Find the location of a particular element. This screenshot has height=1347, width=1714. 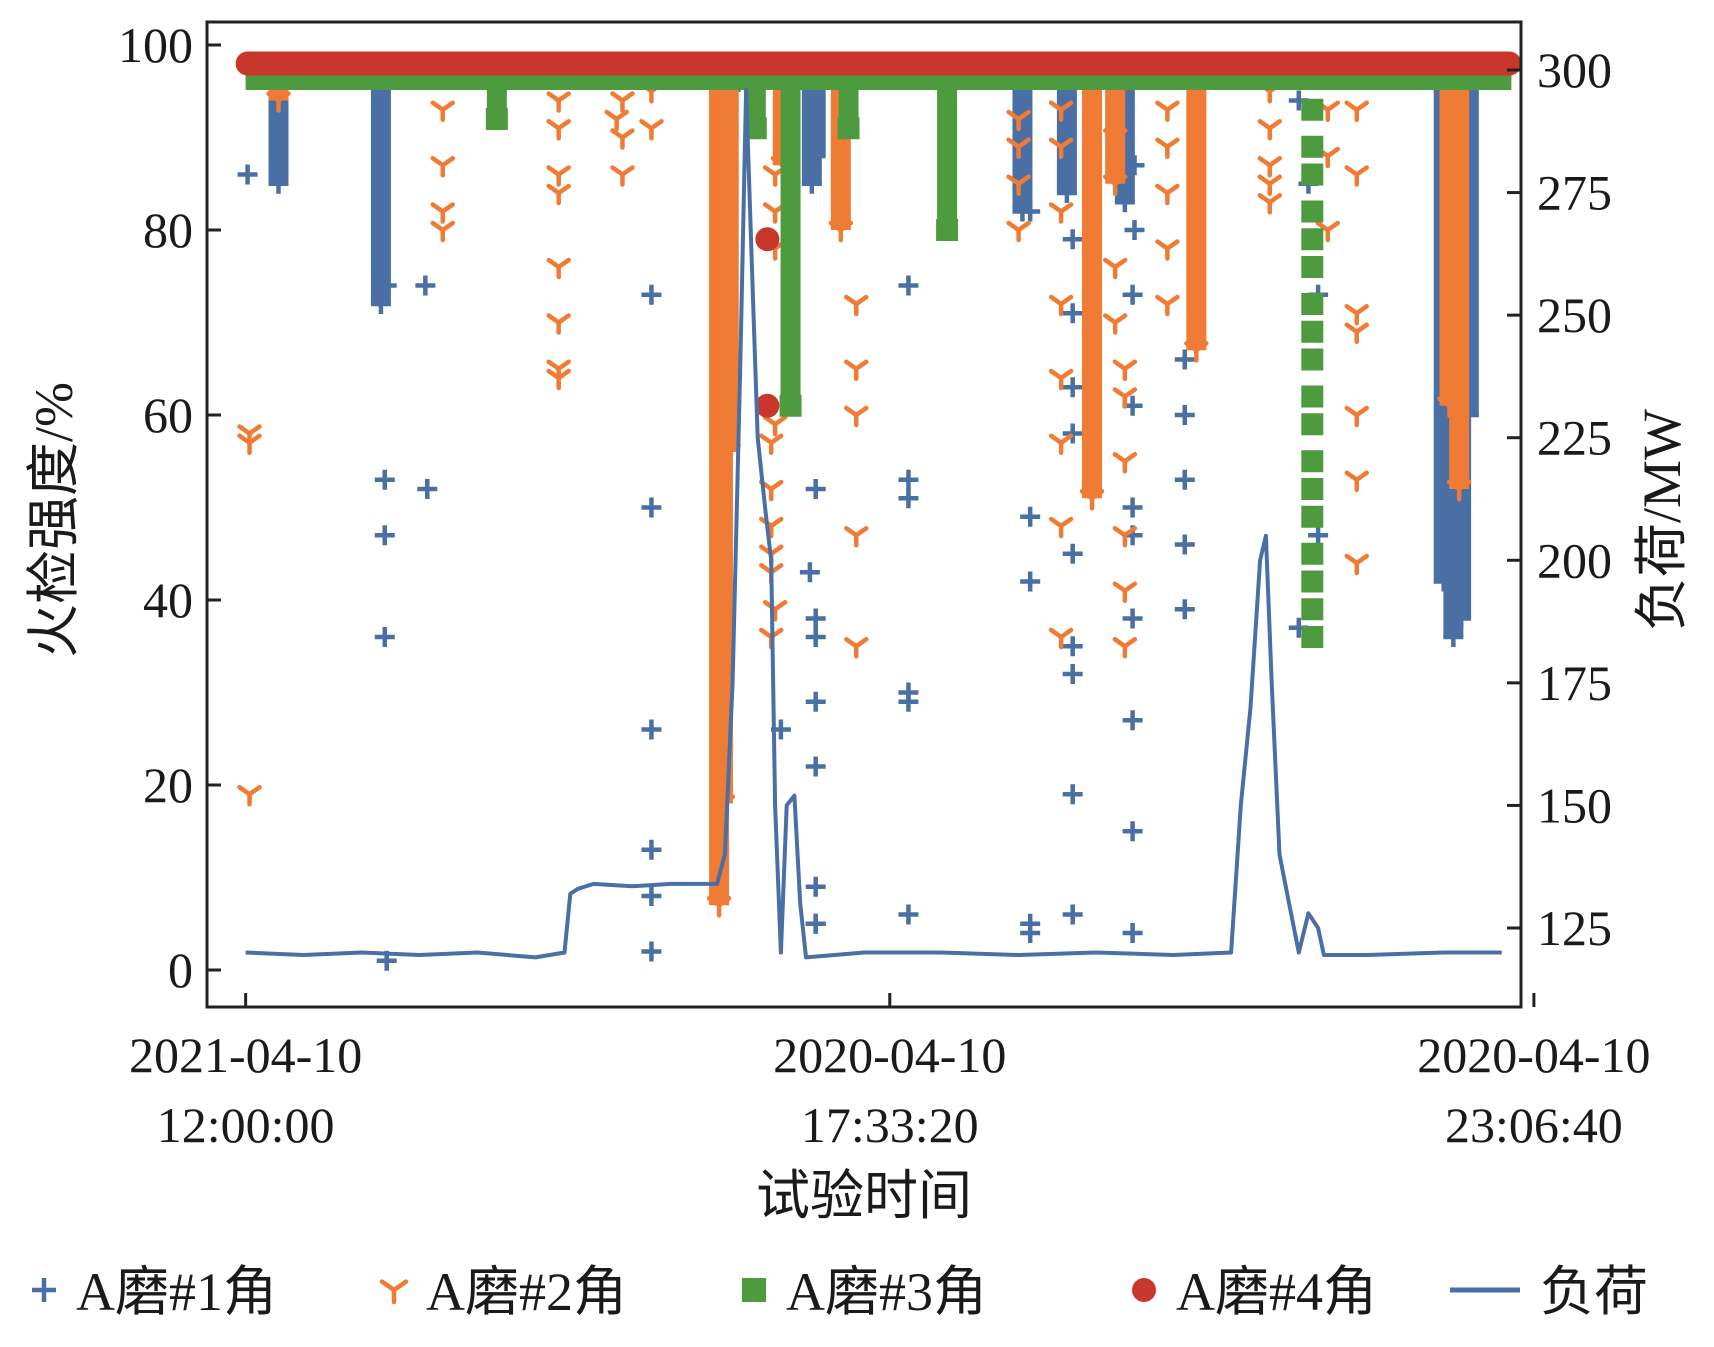

legend-label: A磨#3角 is located at coordinates (886, 1292).